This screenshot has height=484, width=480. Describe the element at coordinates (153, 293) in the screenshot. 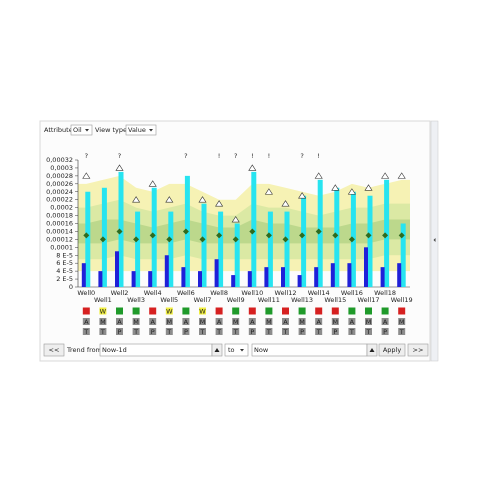

I see `x-tick-label: Well4` at that location.